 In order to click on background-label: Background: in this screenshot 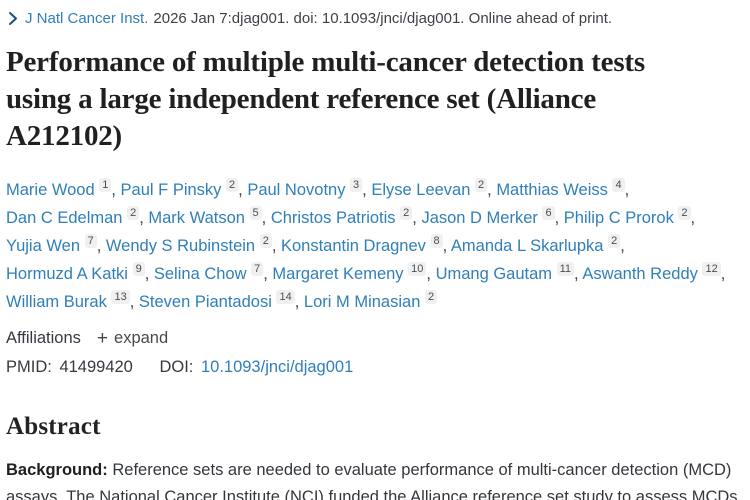, I will do `click(57, 470)`.